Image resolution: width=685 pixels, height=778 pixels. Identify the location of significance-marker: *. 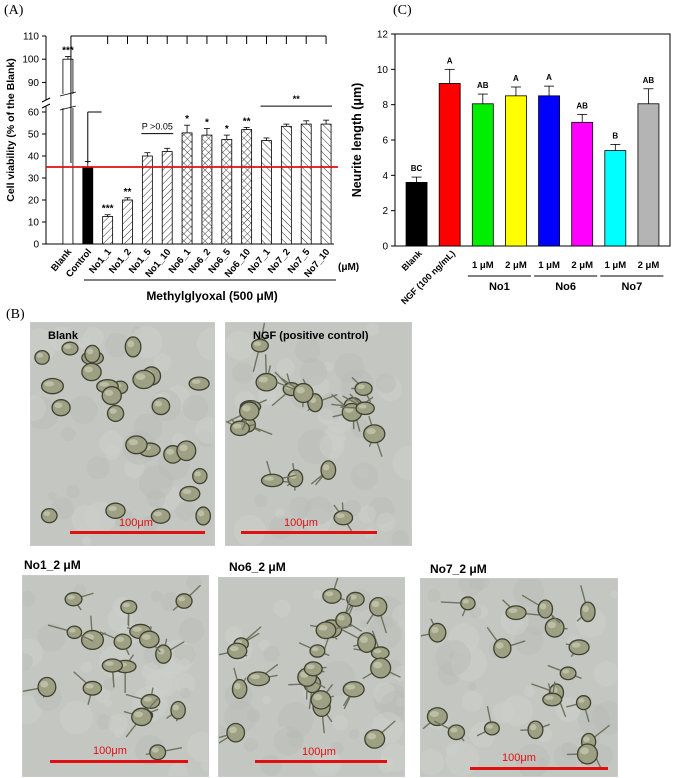
(187, 119).